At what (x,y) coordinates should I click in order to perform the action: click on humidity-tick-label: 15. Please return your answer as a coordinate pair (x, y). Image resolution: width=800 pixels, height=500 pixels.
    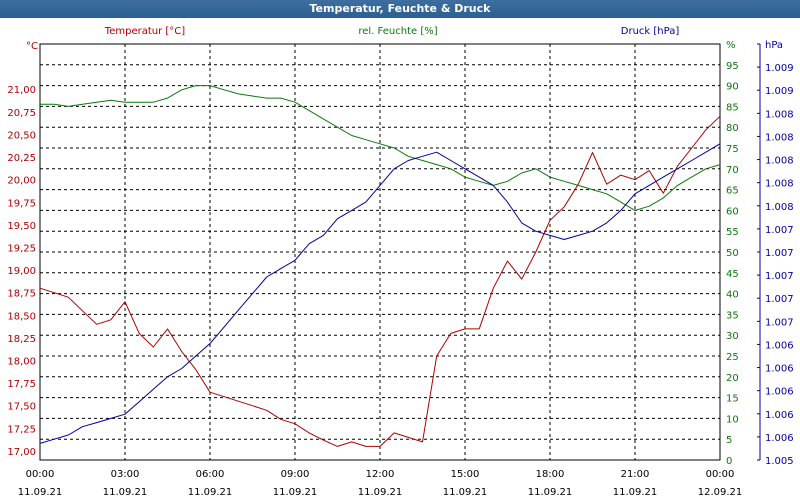
    Looking at the image, I should click on (732, 399).